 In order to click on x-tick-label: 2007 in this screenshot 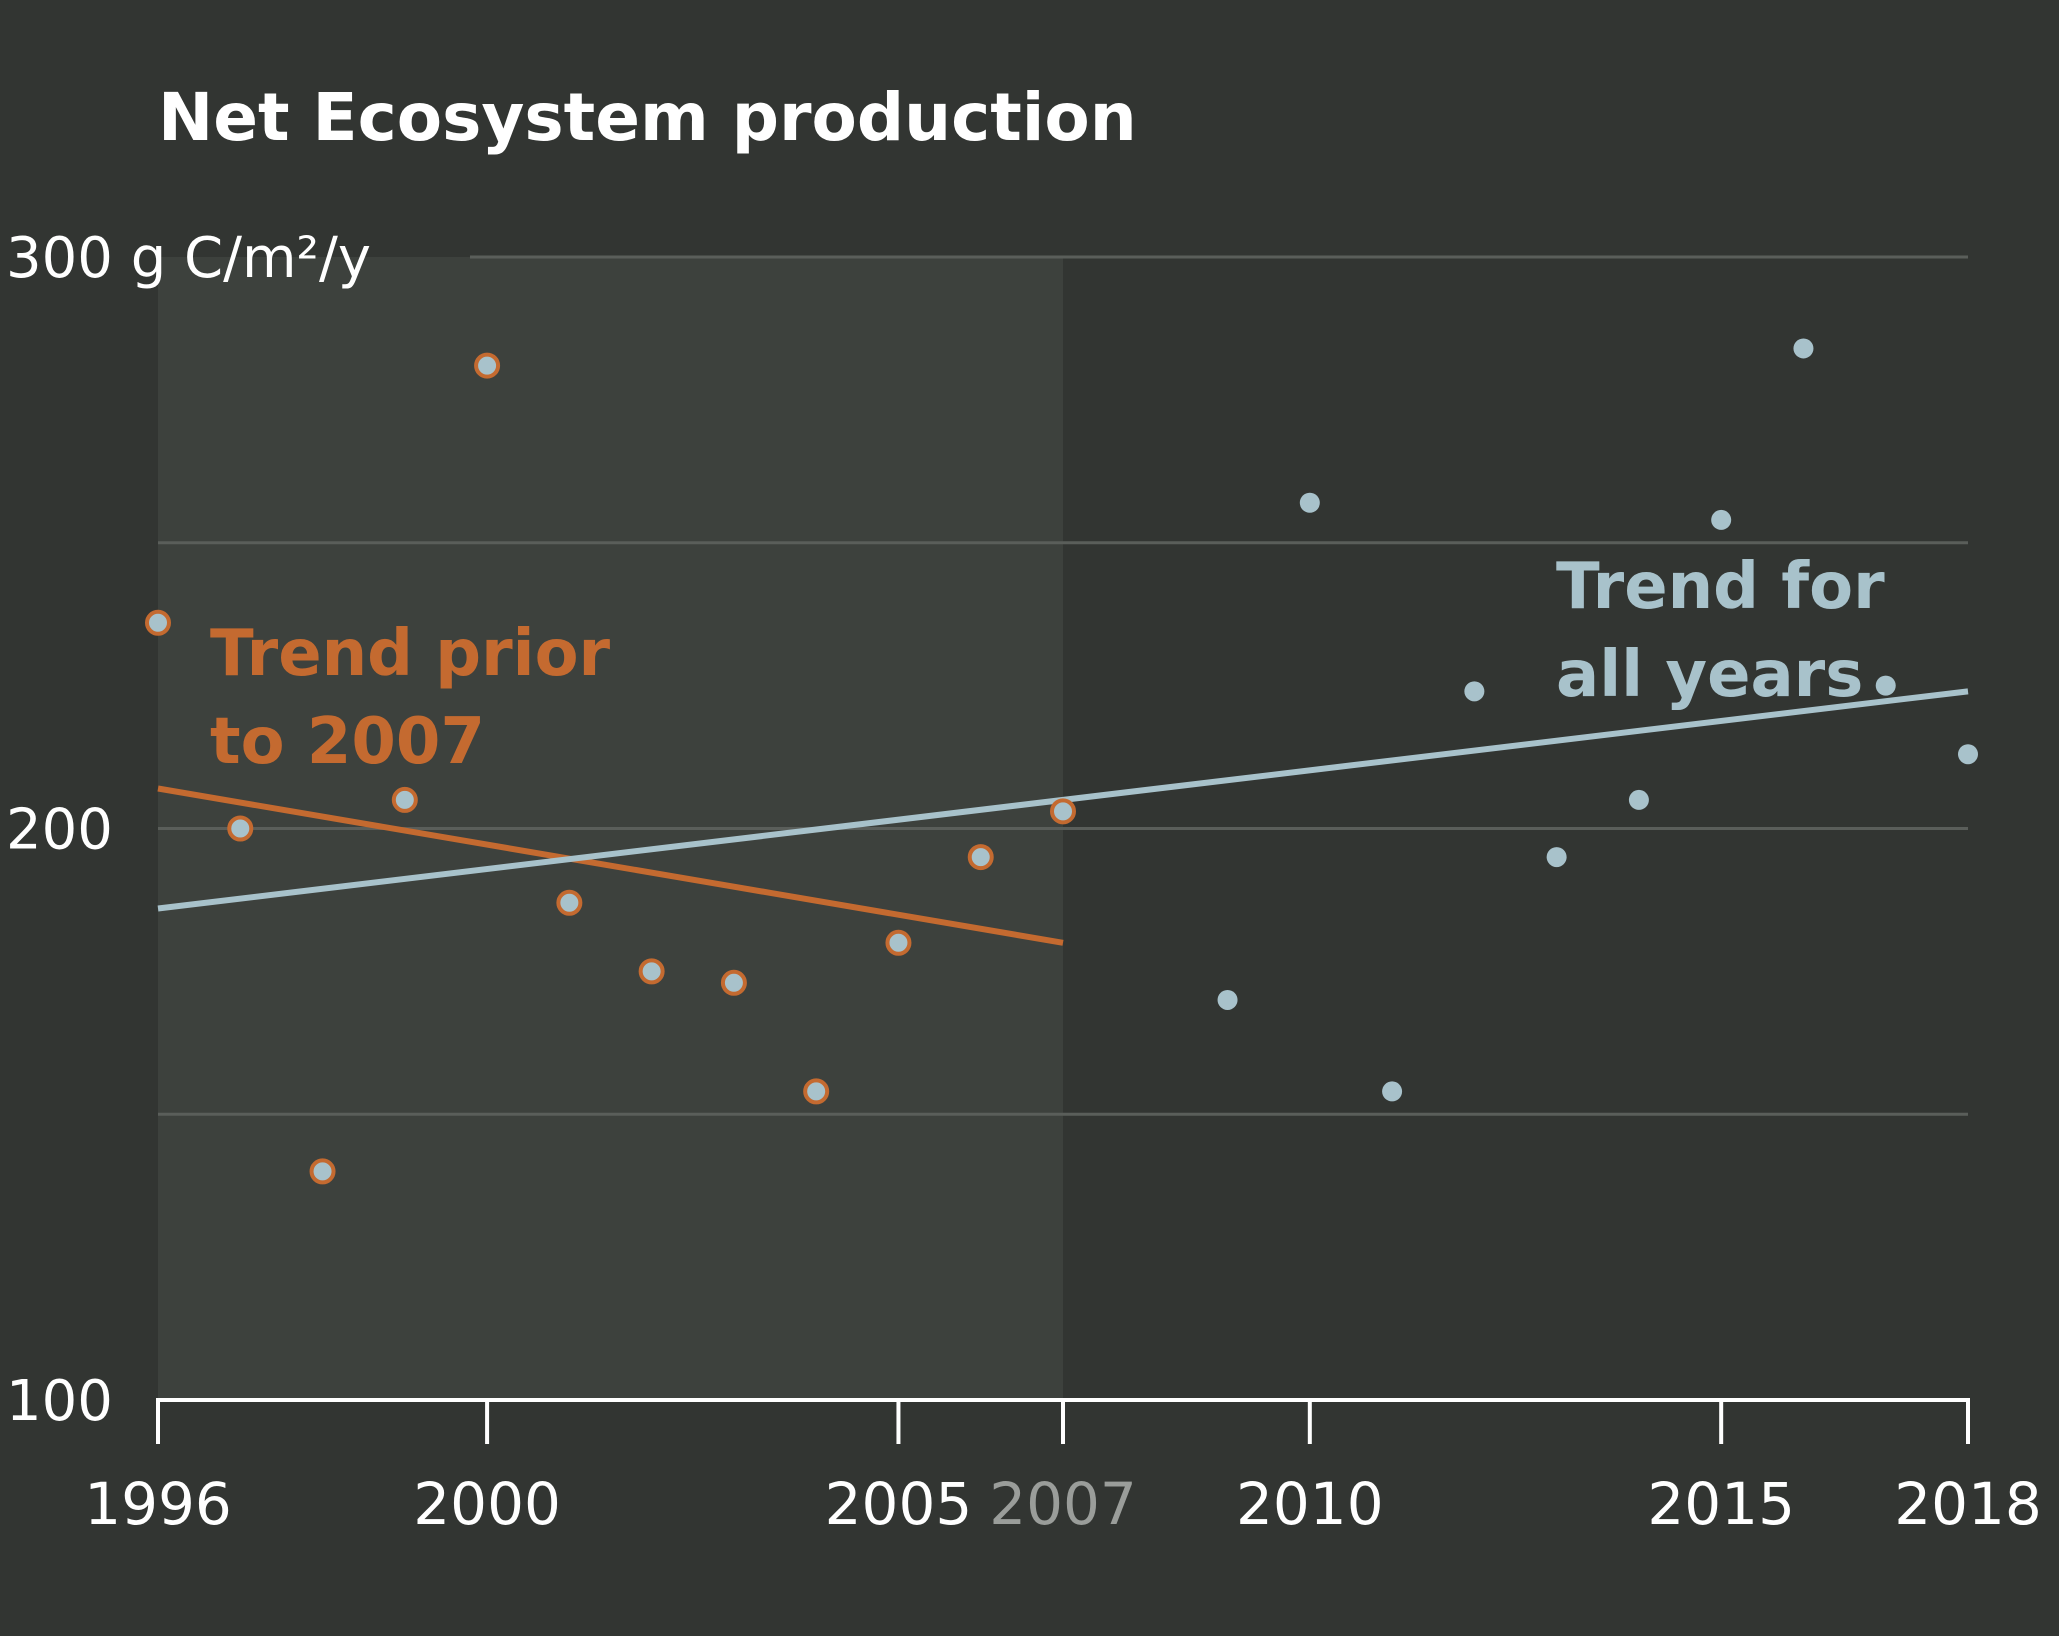, I will do `click(1063, 1504)`.